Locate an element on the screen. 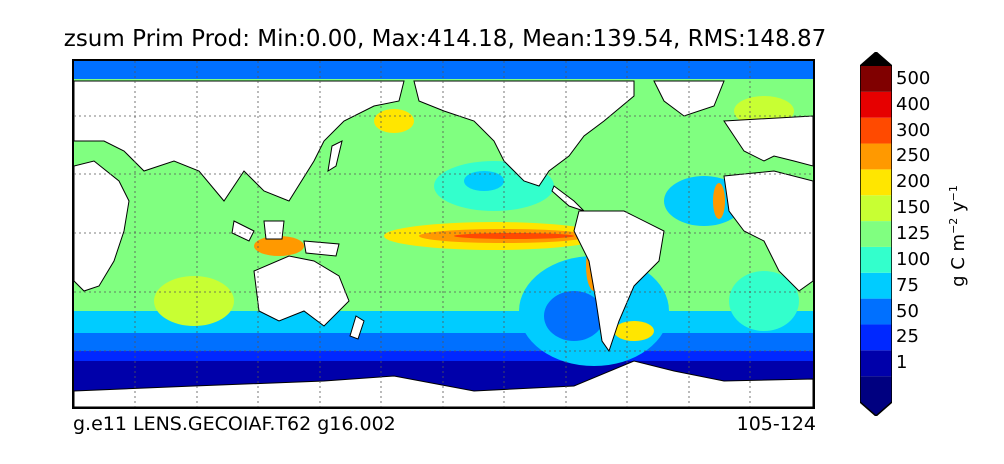  sumatra is located at coordinates (243, 231).